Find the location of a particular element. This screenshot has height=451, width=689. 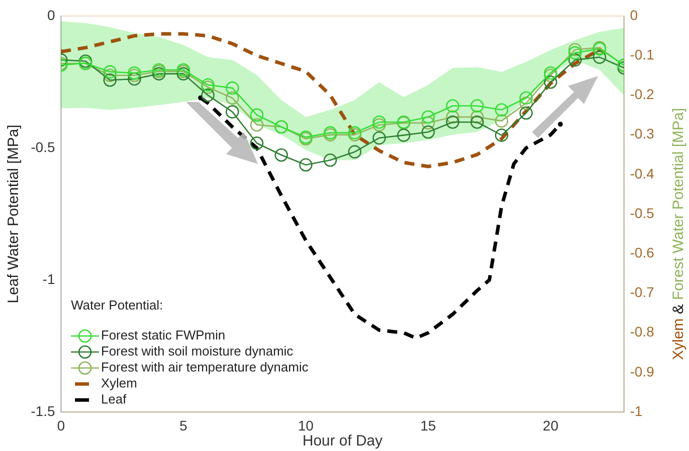

y2-tick-label: -0.3 is located at coordinates (642, 134).